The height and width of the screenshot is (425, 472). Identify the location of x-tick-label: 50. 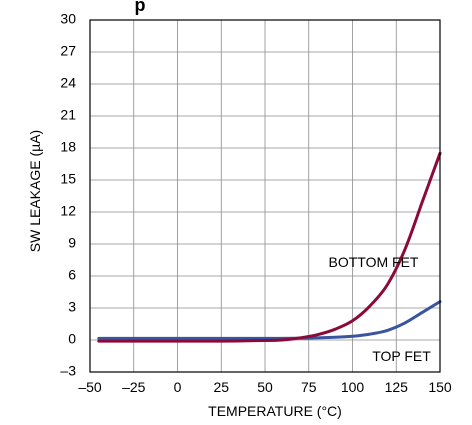
(265, 387).